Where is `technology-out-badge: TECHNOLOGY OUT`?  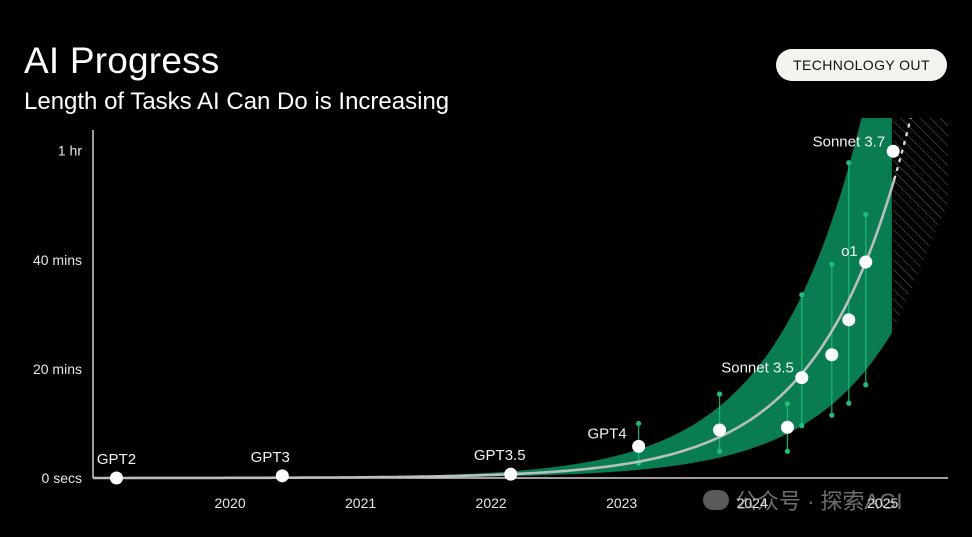
technology-out-badge: TECHNOLOGY OUT is located at coordinates (861, 65).